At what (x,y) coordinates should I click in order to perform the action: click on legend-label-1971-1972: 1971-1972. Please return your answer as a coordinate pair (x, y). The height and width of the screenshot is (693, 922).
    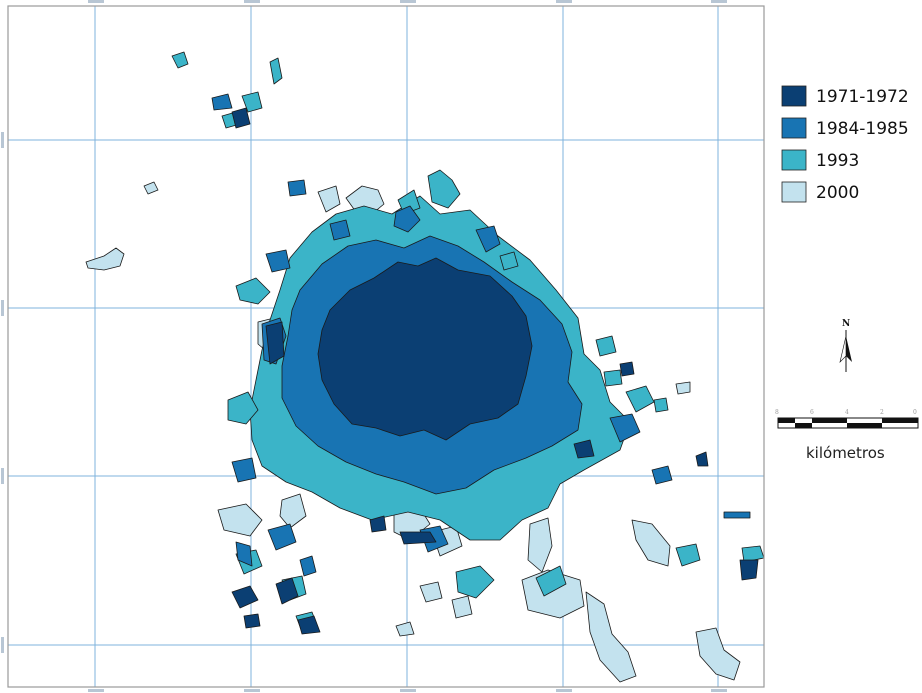
    Looking at the image, I should click on (862, 97).